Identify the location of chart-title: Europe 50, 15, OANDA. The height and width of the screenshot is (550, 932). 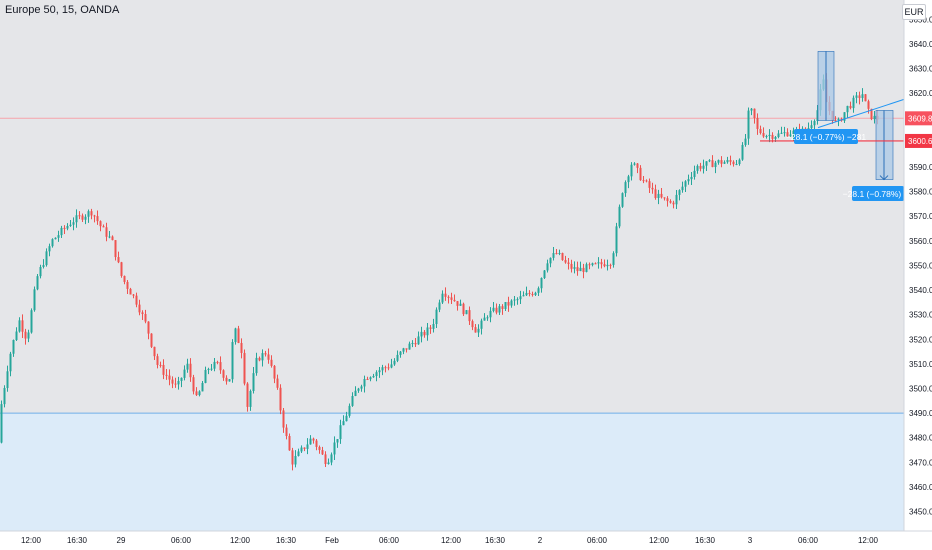
(62, 10).